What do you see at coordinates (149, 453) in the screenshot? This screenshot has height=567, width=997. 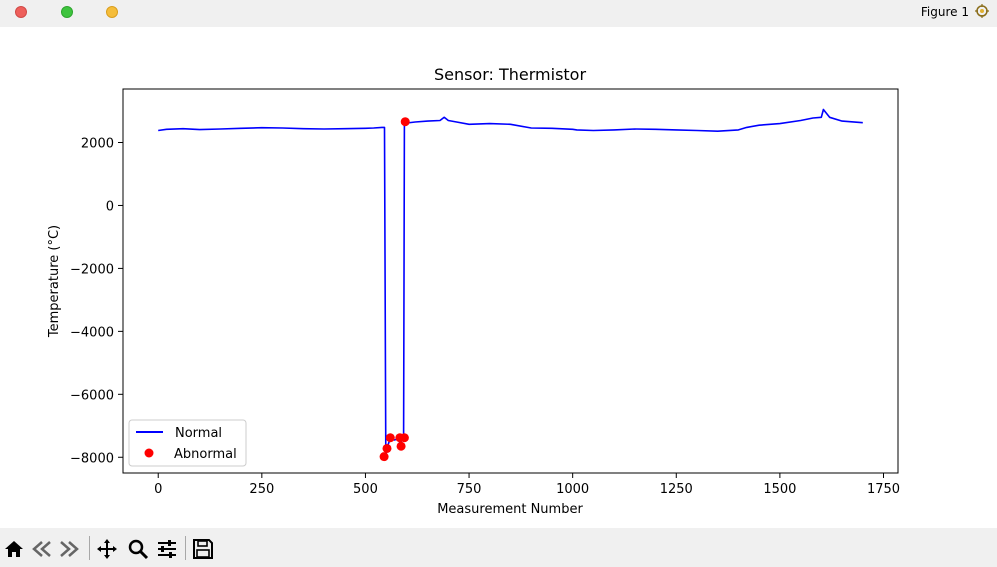 I see `legend-abnormal-marker` at bounding box center [149, 453].